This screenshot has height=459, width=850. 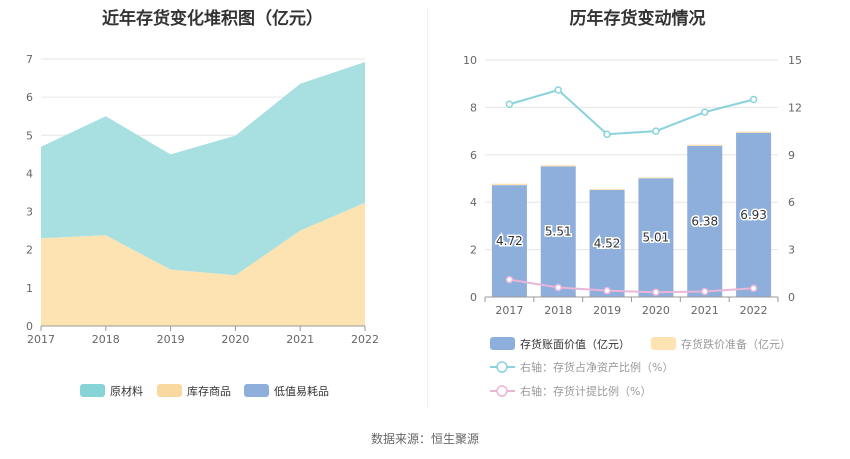 What do you see at coordinates (473, 107) in the screenshot?
I see `right-left-y-tick-label: 8` at bounding box center [473, 107].